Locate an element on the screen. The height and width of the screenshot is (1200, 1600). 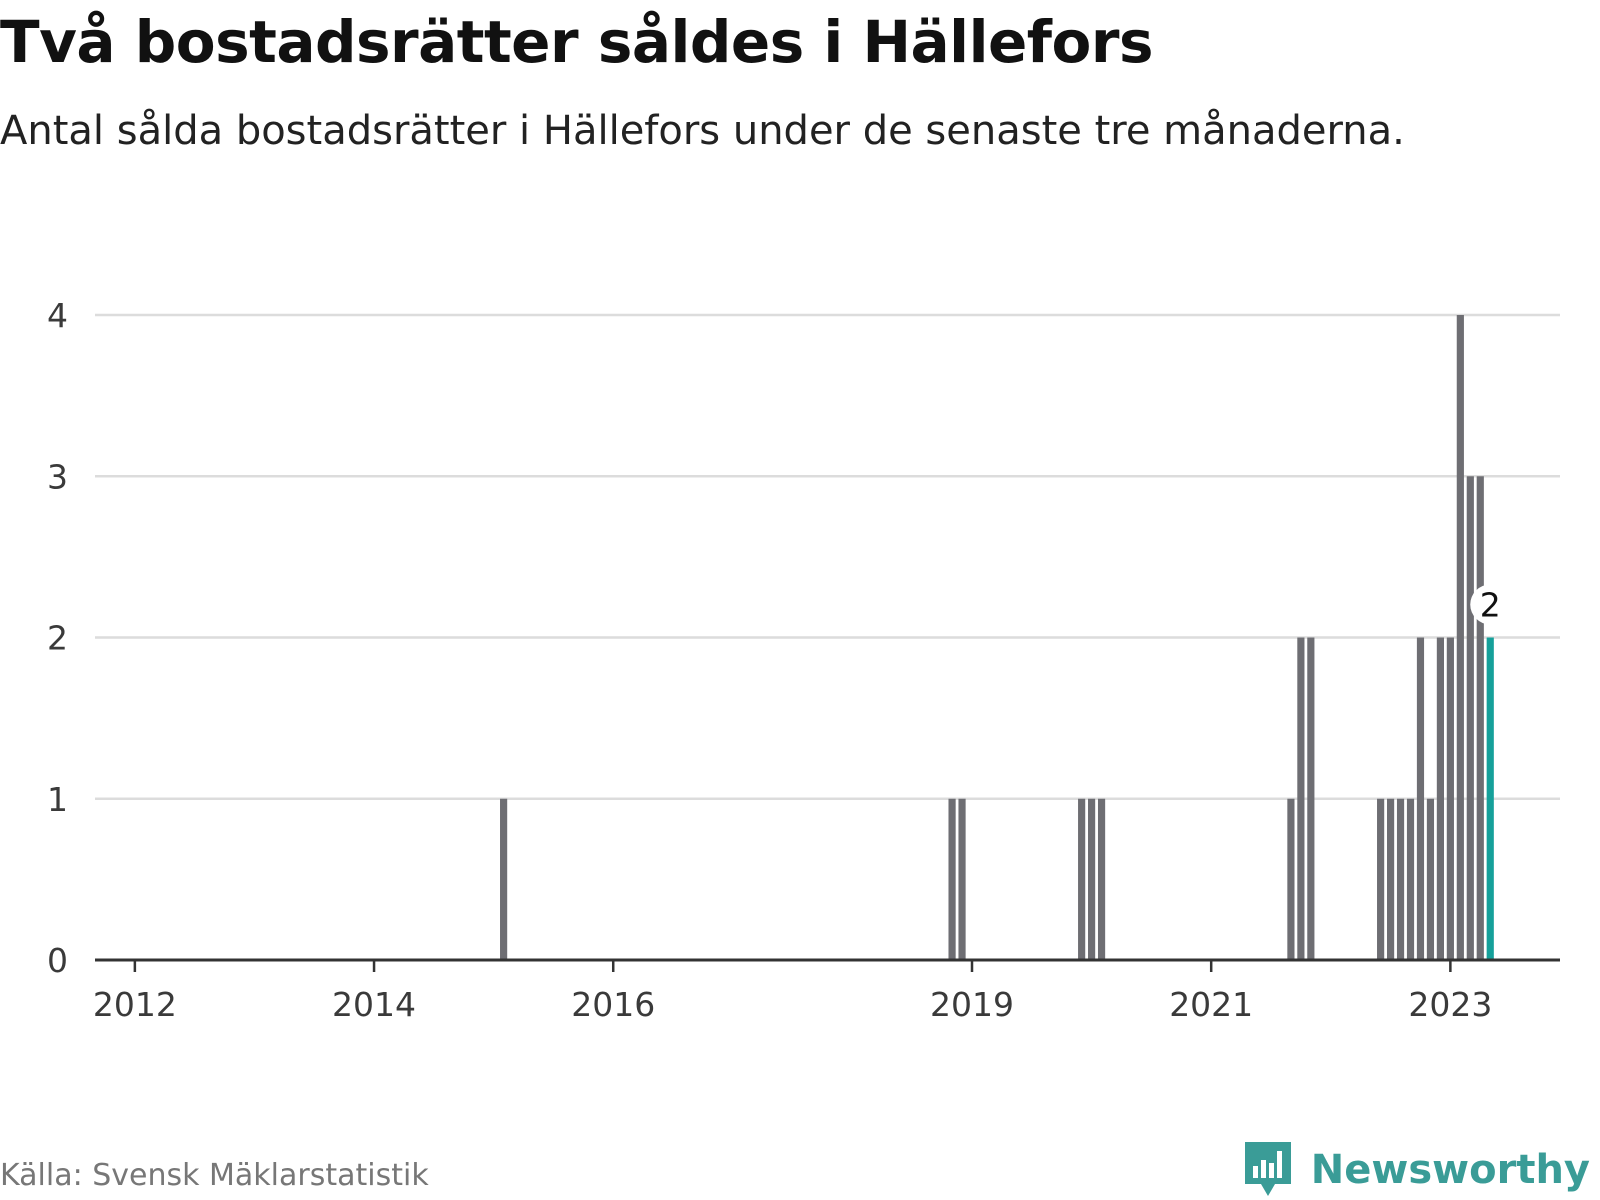
source-note: Källa: Svensk Mäklarstatistik is located at coordinates (214, 1175).